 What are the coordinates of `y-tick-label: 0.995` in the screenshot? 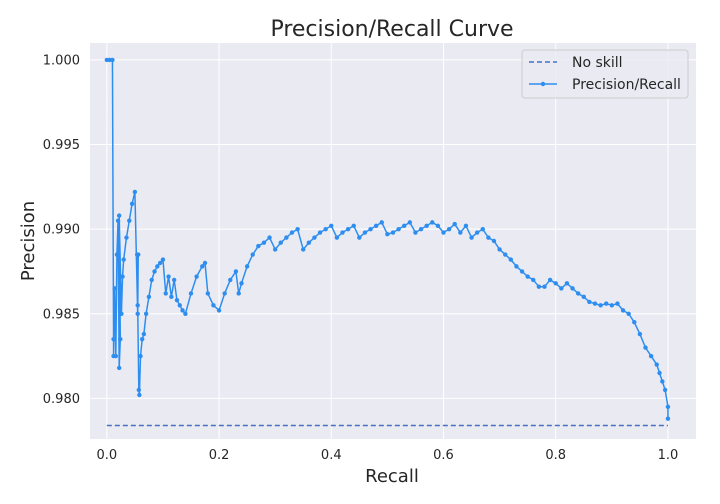 It's located at (61, 145).